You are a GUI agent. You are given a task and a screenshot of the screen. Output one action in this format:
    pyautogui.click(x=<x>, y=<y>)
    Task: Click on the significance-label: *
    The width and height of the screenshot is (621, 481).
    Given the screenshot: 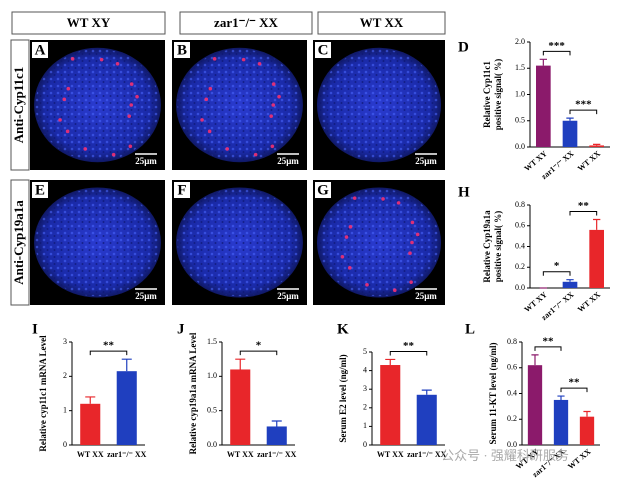 What is the action you would take?
    pyautogui.click(x=259, y=346)
    